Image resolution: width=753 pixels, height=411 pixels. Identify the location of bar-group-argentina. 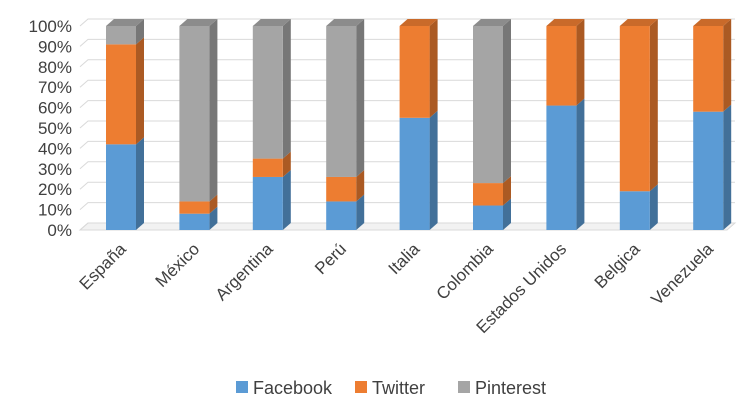
(271, 124).